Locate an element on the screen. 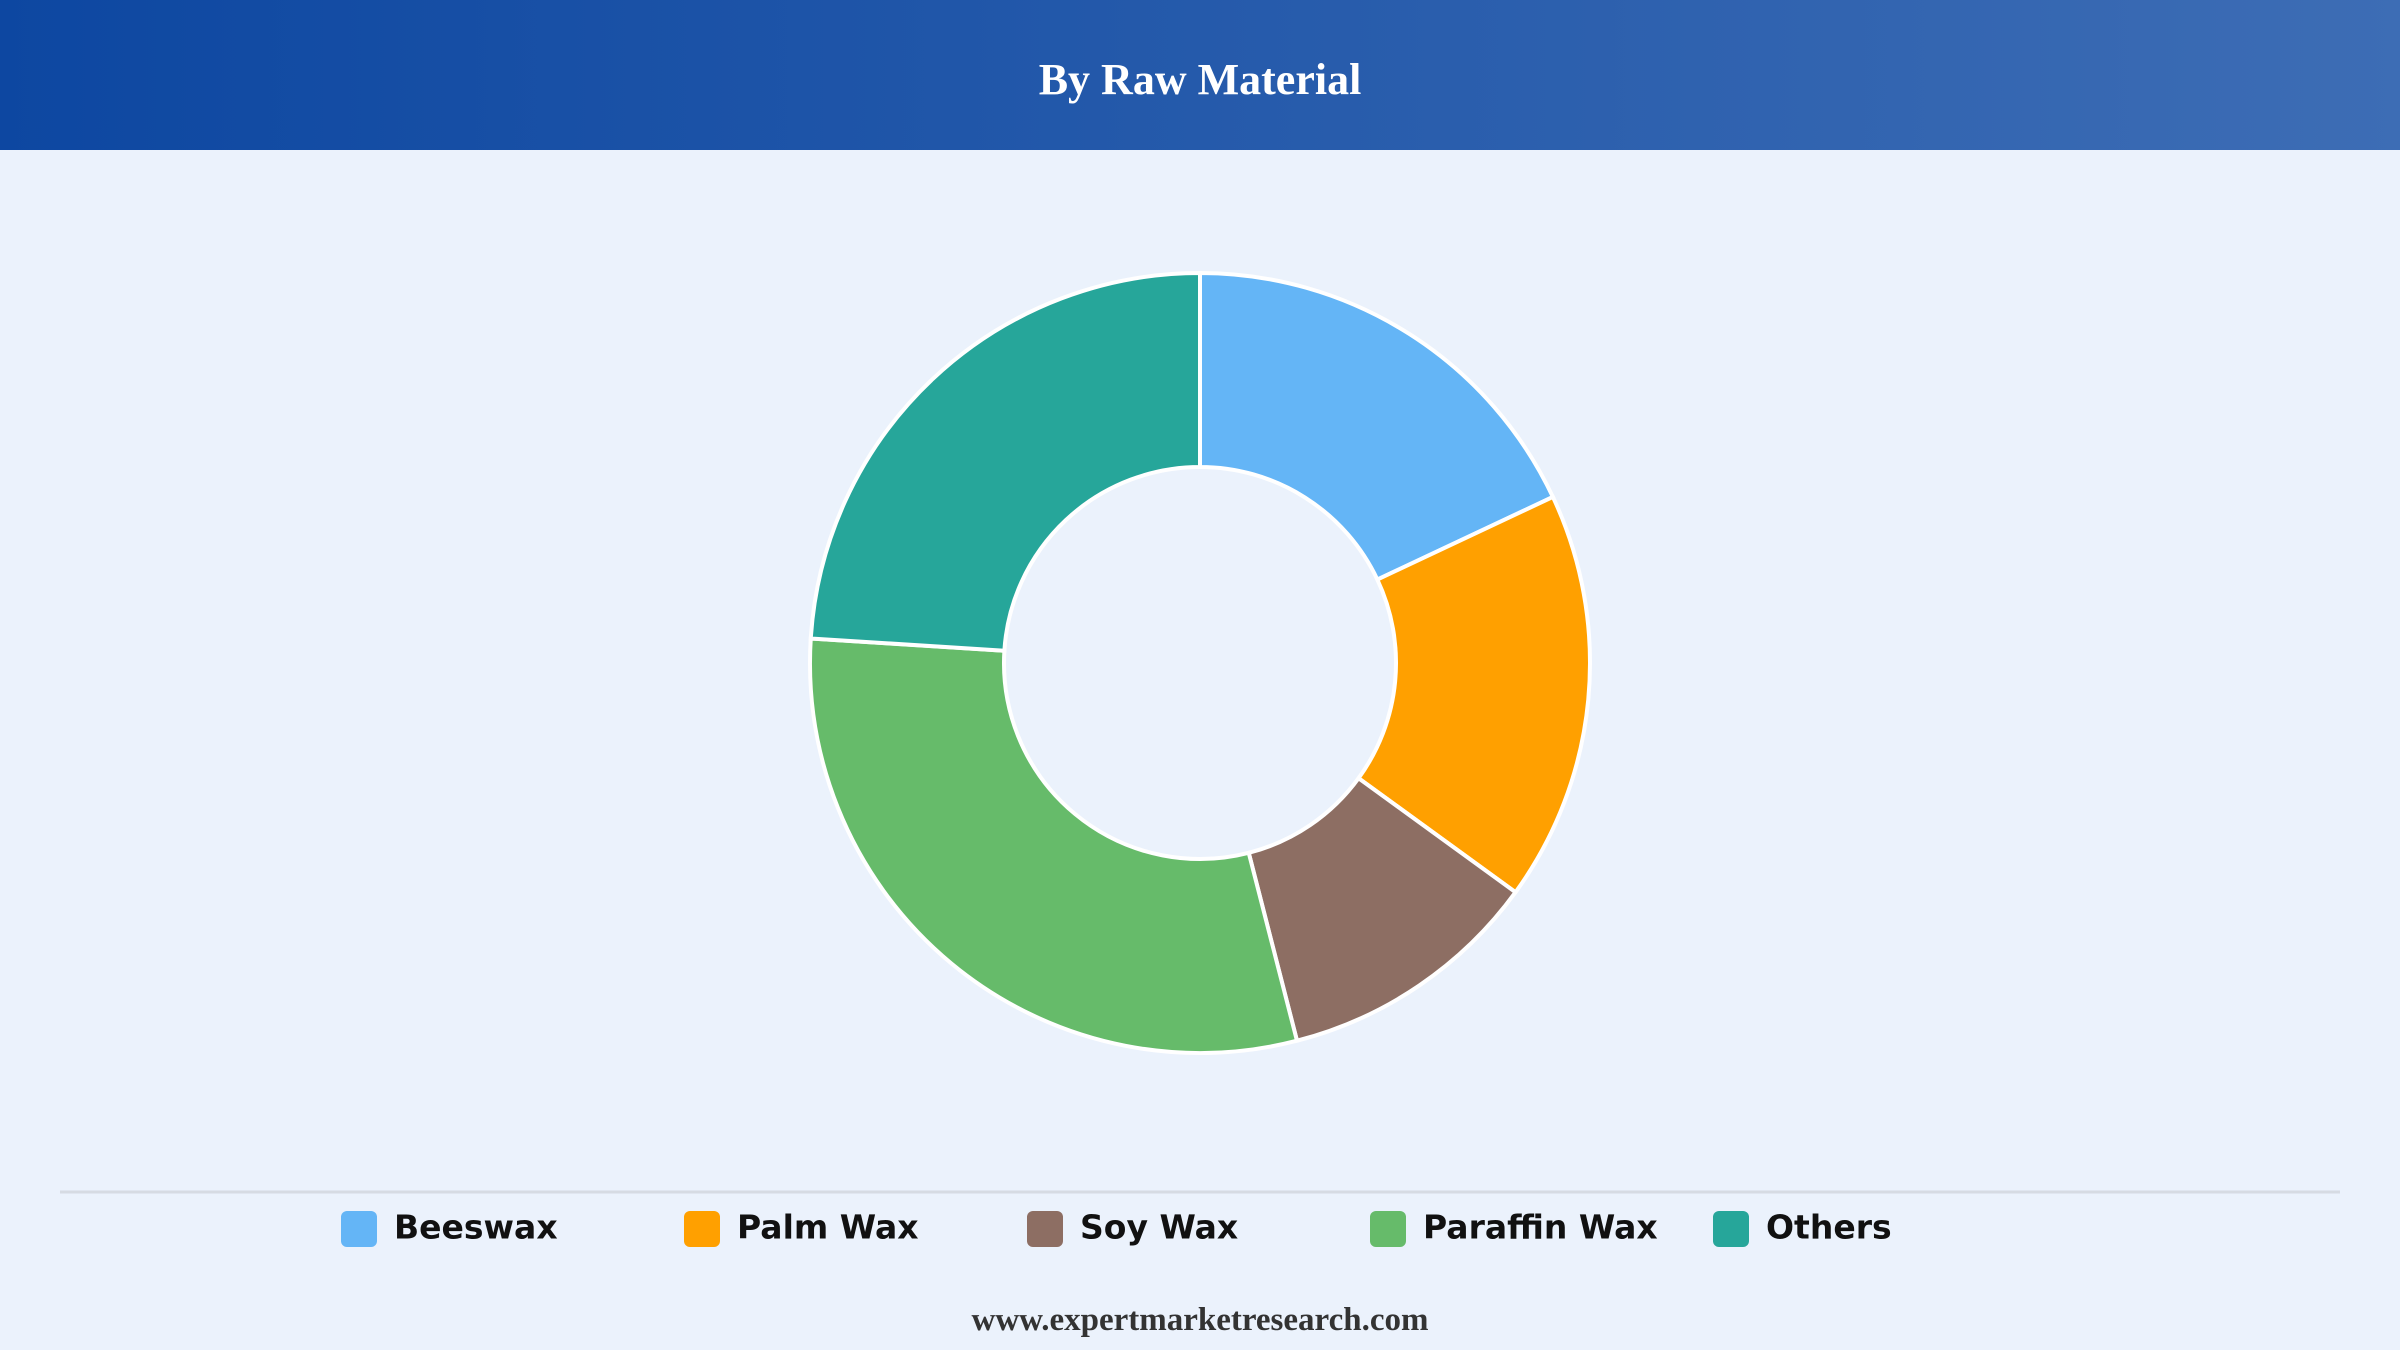 The height and width of the screenshot is (1350, 2400). legend-label: Others is located at coordinates (1829, 1227).